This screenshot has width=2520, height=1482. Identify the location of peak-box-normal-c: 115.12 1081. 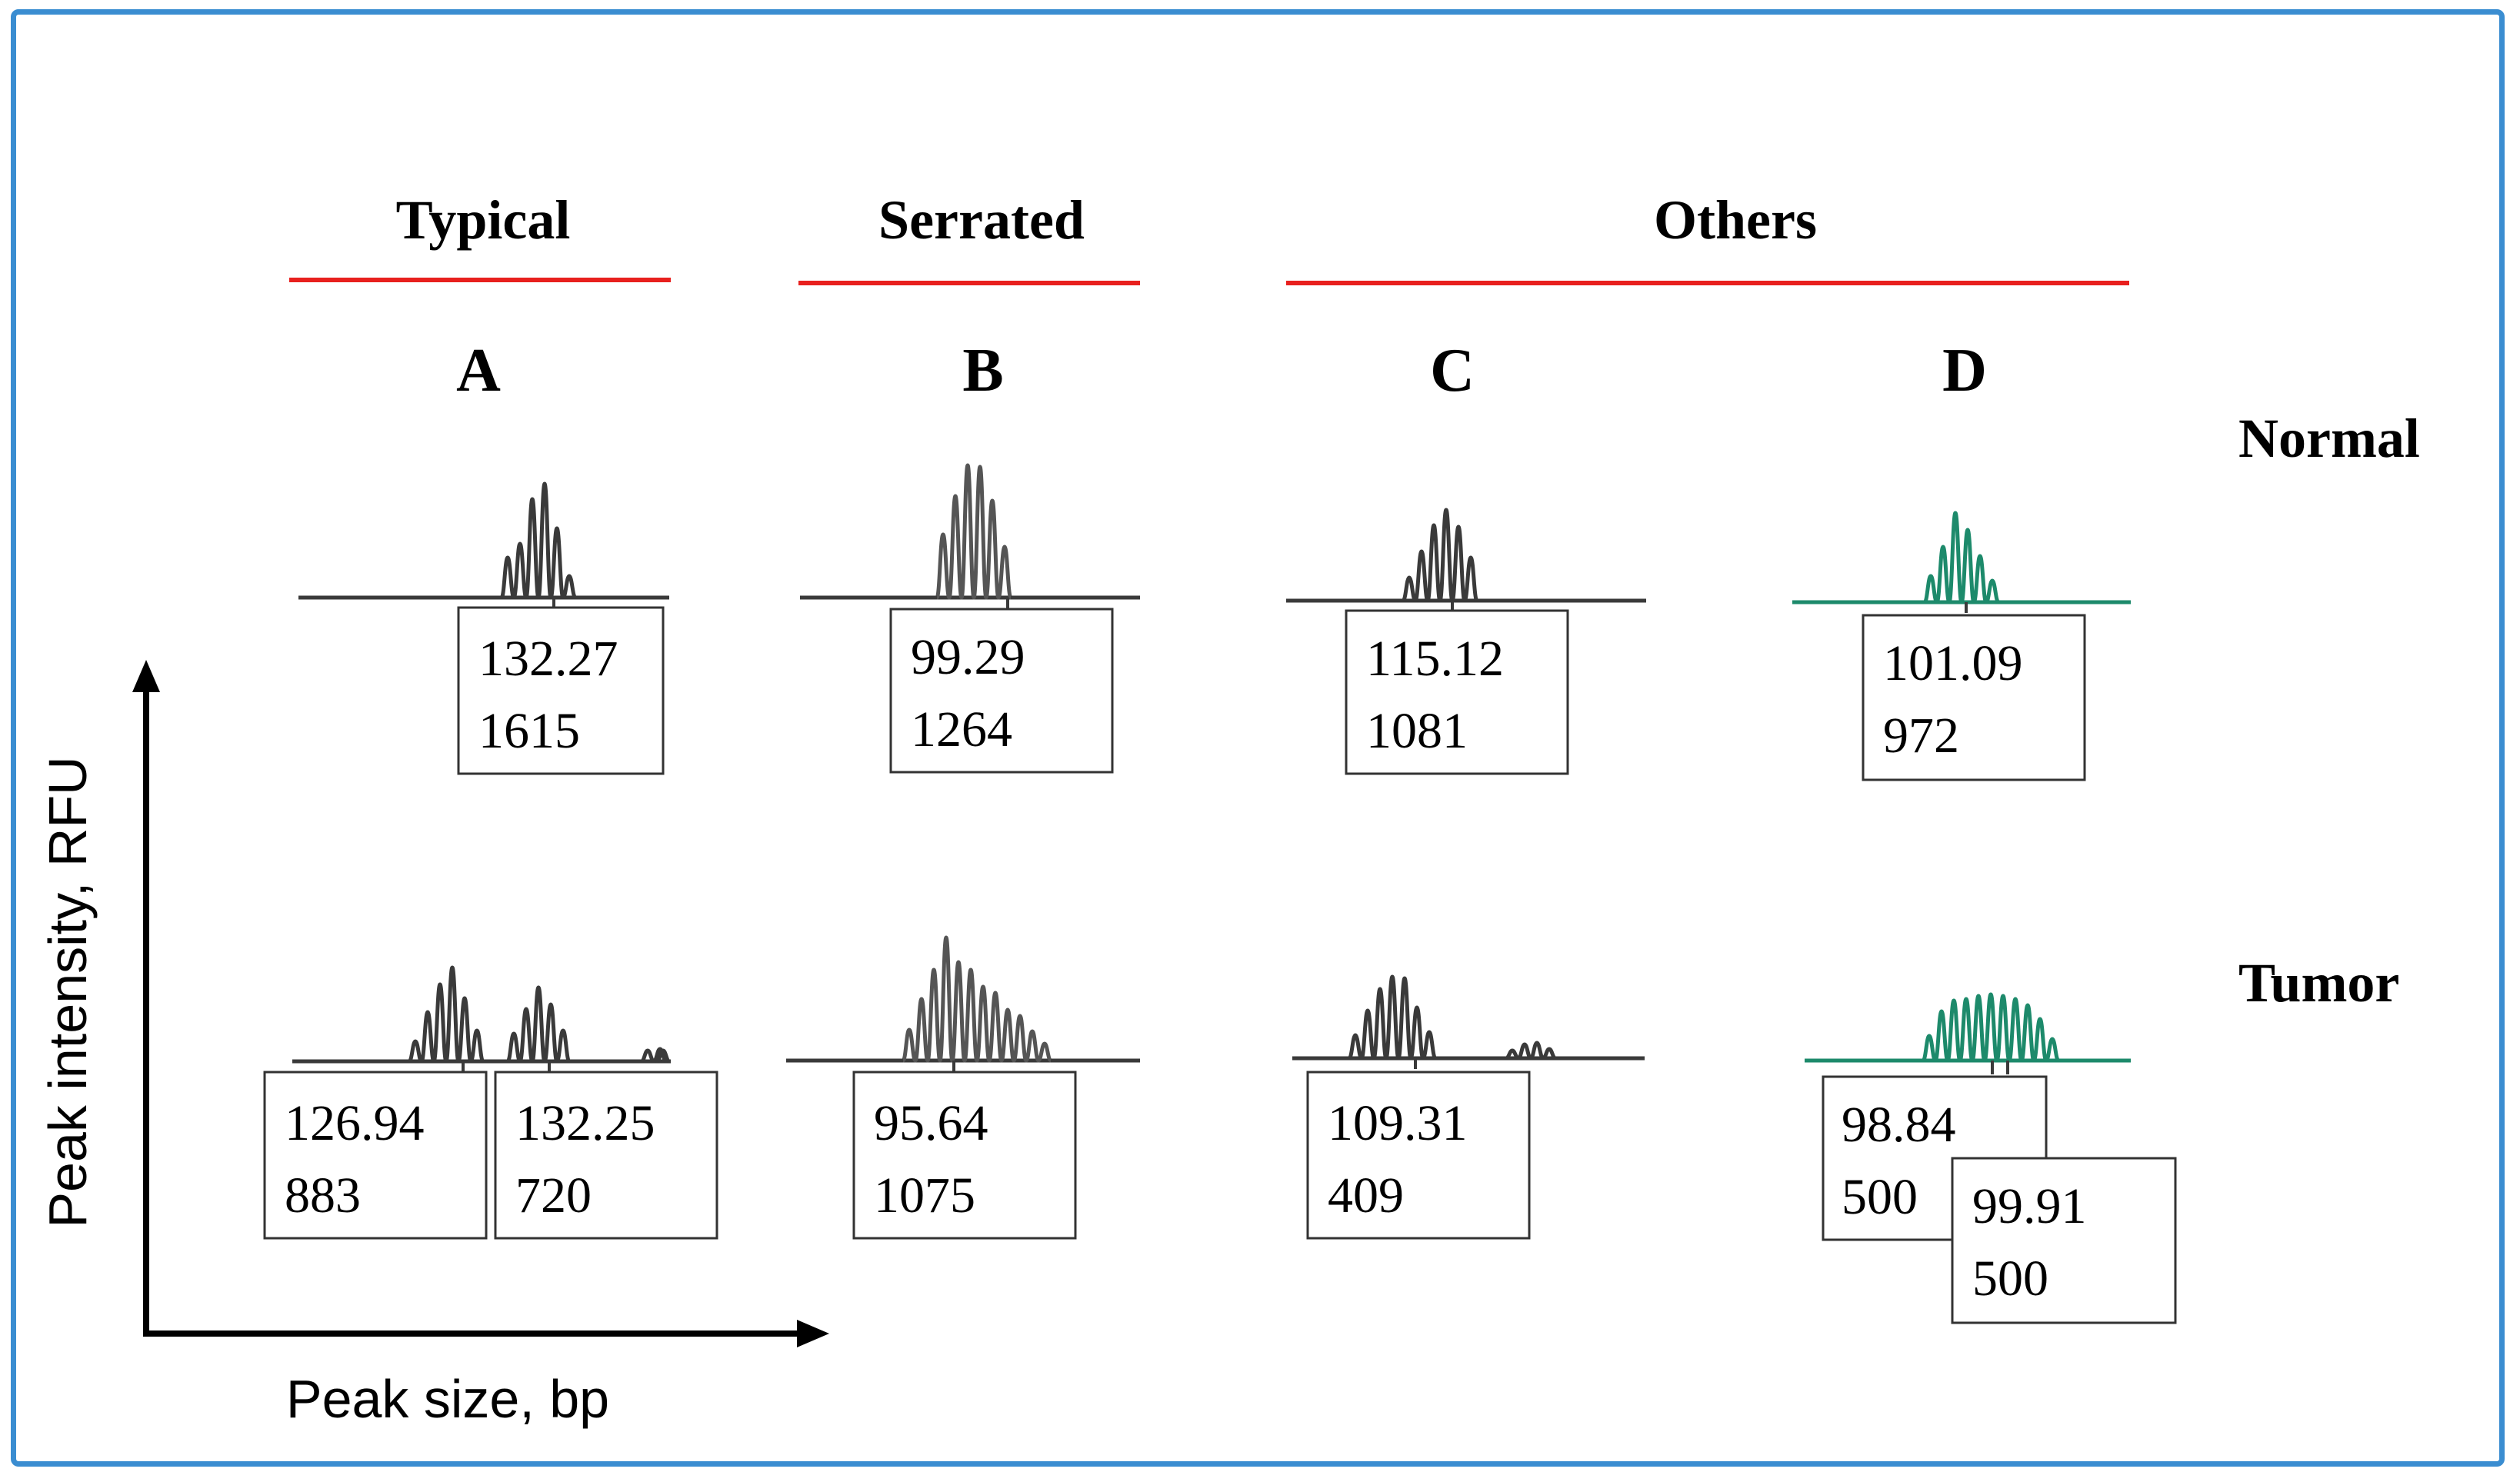
(1457, 692).